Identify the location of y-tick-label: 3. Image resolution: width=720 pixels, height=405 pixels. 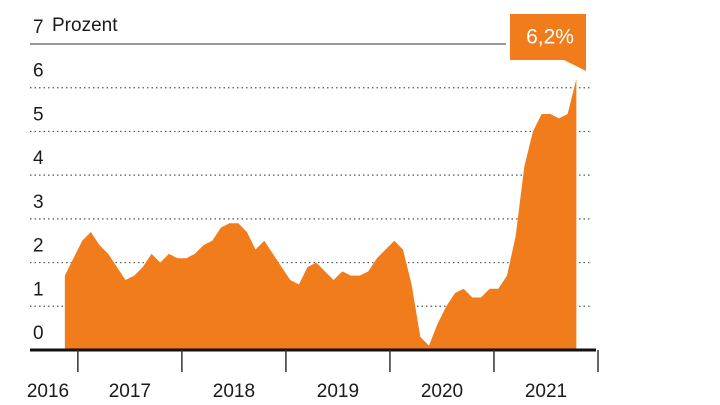
(38, 202).